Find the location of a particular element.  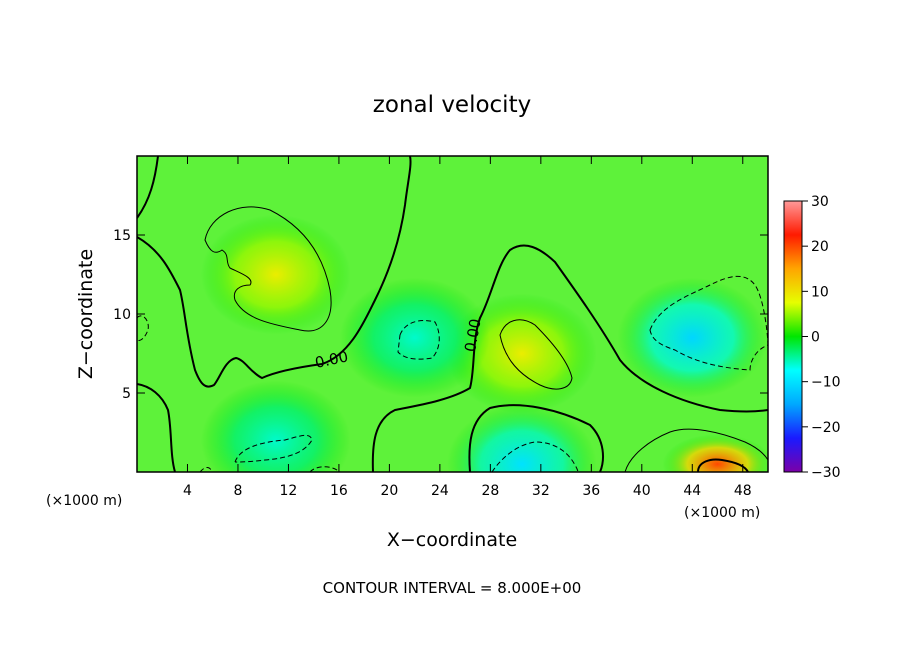

colorbar-tick-label: 20 is located at coordinates (820, 247).